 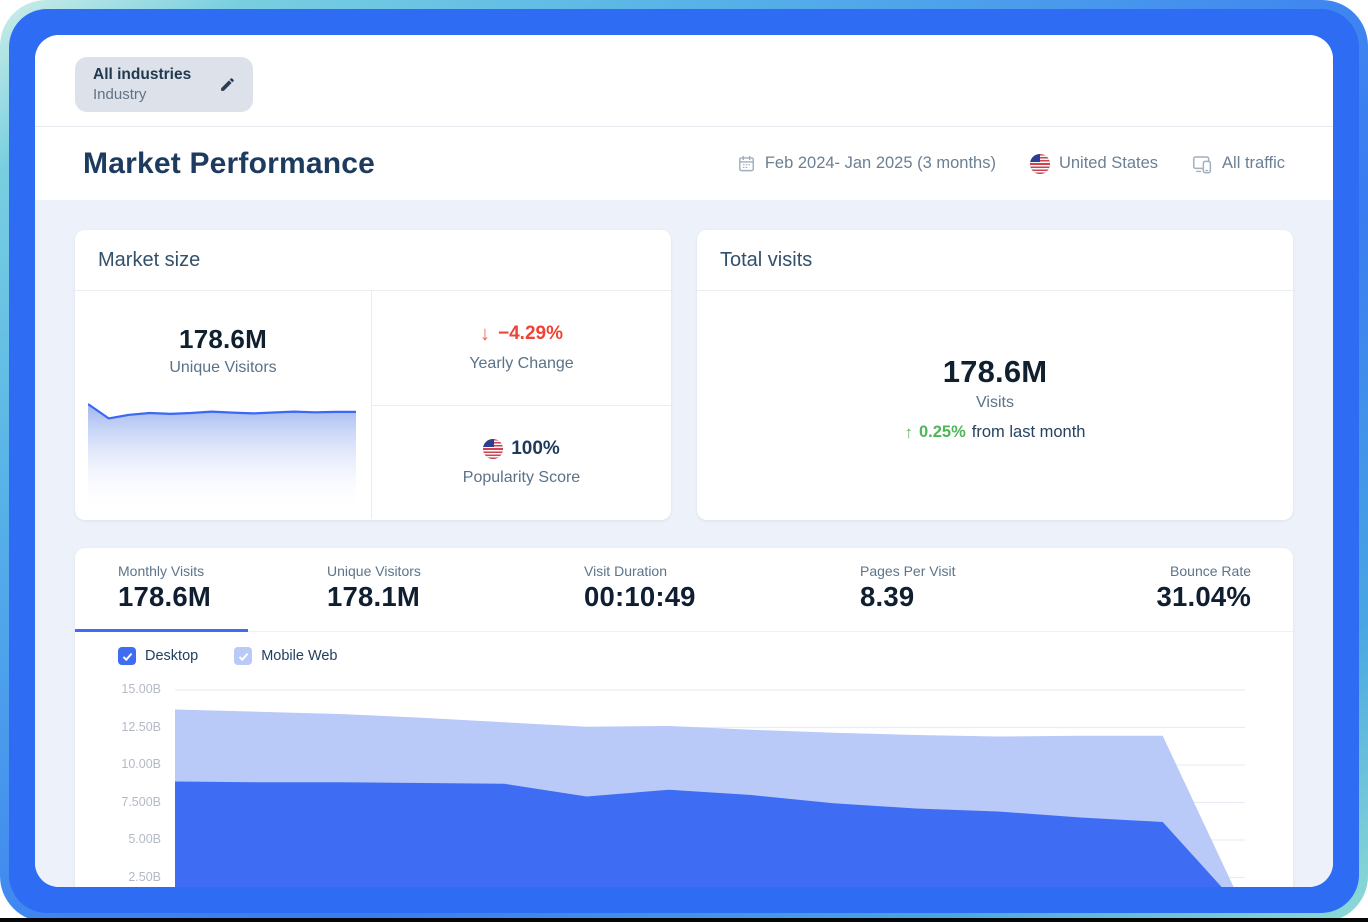 I want to click on chart-legend: Desktop Mobile Web, so click(x=684, y=652).